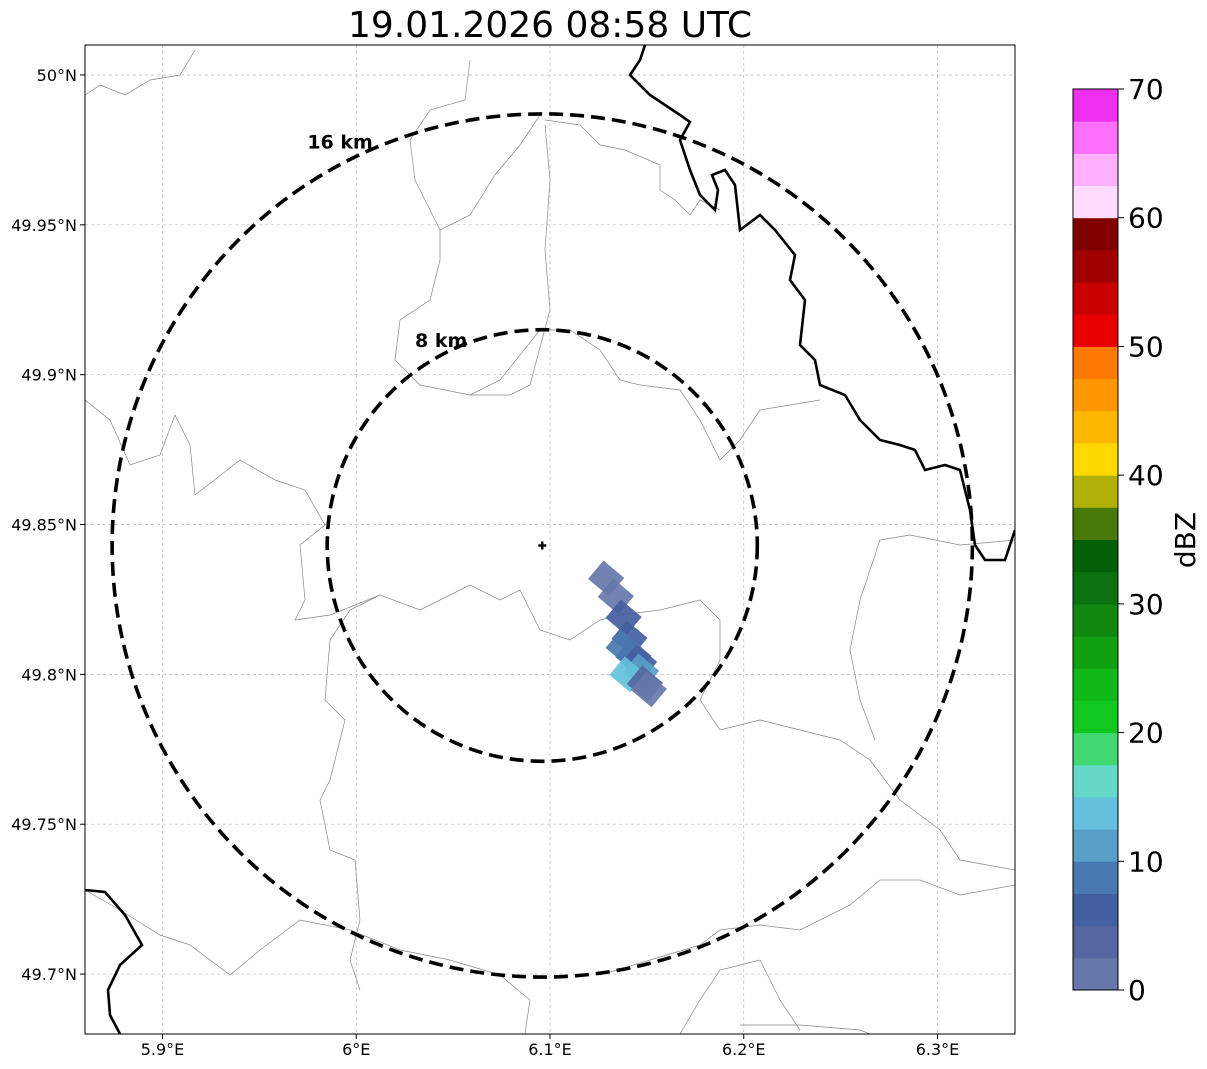 The height and width of the screenshot is (1069, 1207). I want to click on range-ring-labels: 8 km 16 km, so click(387, 241).